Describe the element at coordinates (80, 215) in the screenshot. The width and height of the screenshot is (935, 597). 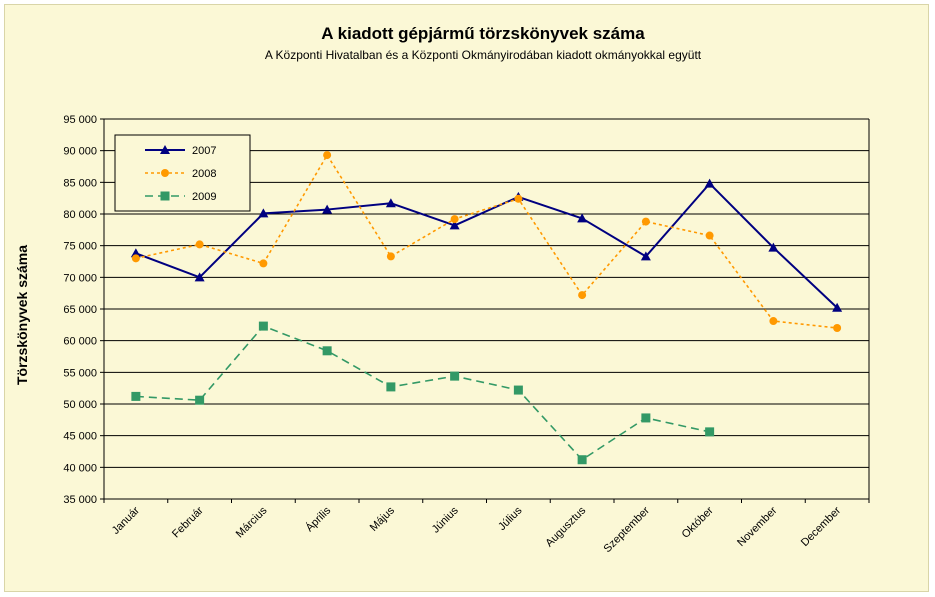
I see `y-tick-label: 80 000` at that location.